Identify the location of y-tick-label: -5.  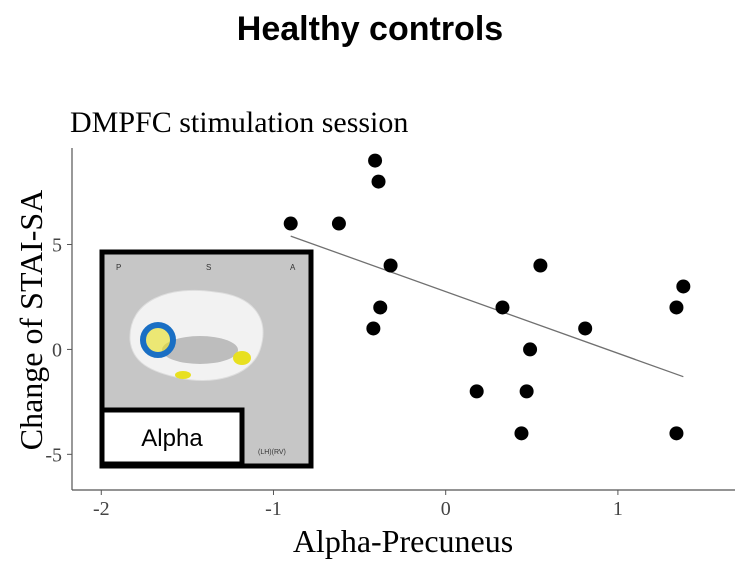
(53, 455).